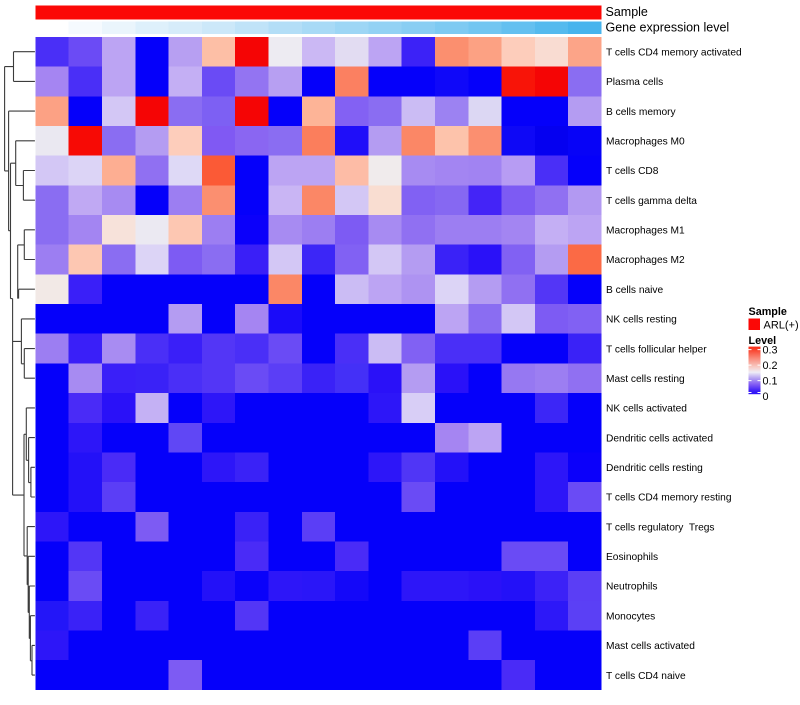 This screenshot has width=800, height=705. Describe the element at coordinates (645, 260) in the screenshot. I see `svg-text: Macrophages M2` at that location.